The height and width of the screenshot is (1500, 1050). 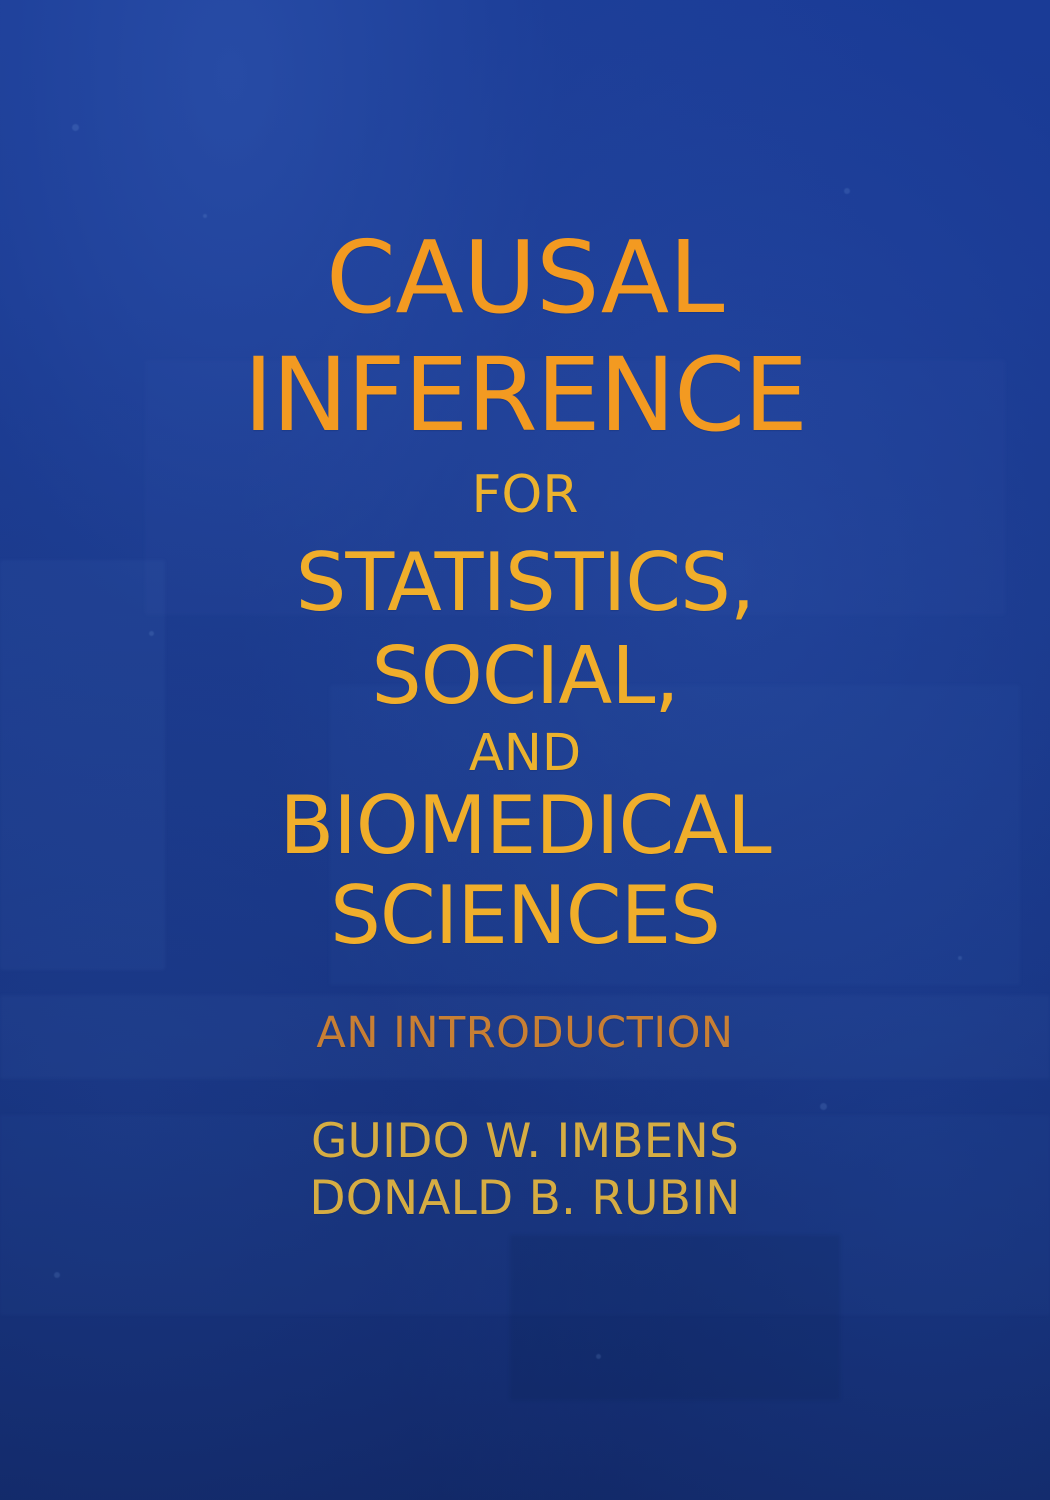 What do you see at coordinates (525, 753) in the screenshot?
I see `title-line: AND` at bounding box center [525, 753].